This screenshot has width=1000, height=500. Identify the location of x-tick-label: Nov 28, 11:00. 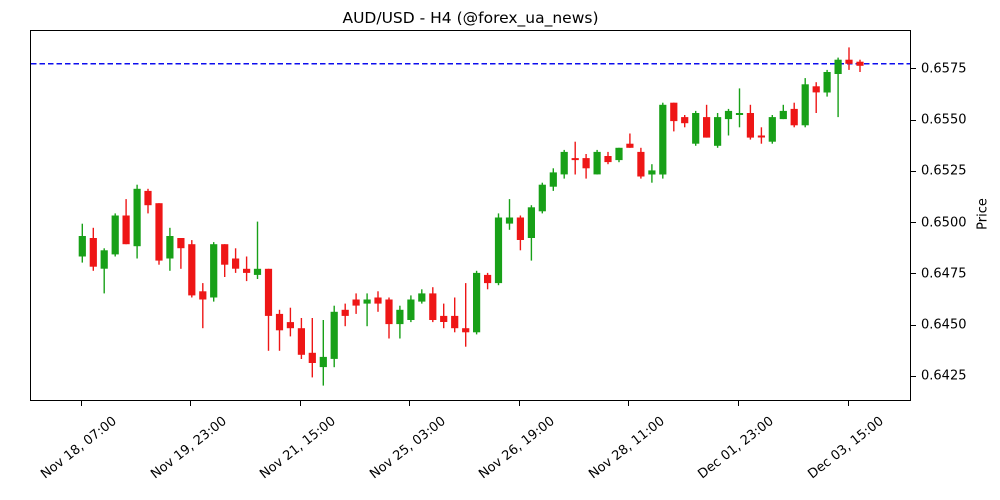
(627, 448).